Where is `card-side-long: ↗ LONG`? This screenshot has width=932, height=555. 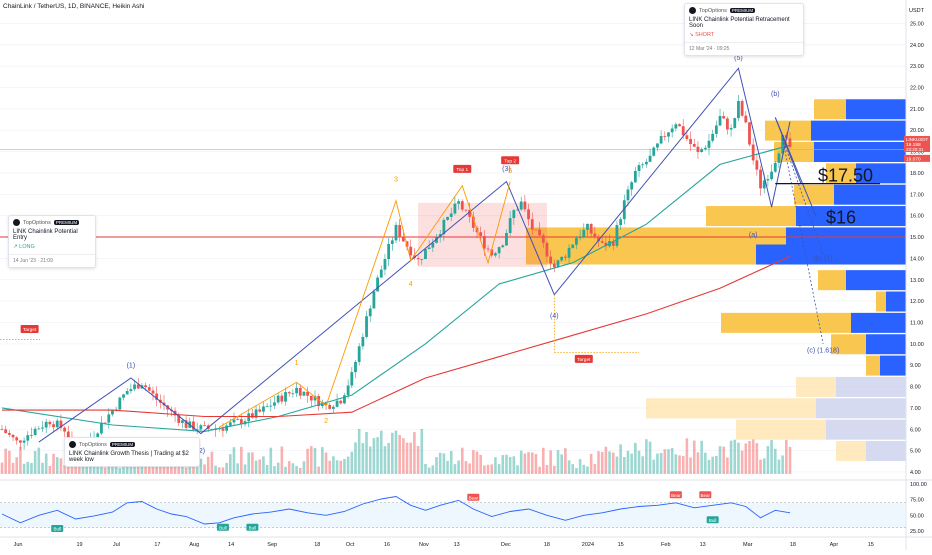
card-side-long: ↗ LONG is located at coordinates (52, 245).